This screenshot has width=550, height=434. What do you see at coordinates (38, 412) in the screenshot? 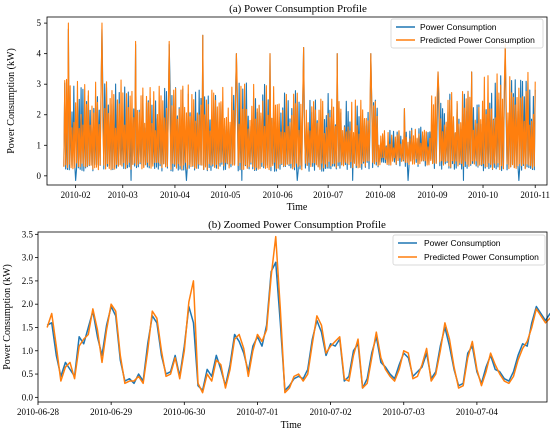
I see `panel-b-x-tick-label: 2010-06-28` at bounding box center [38, 412].